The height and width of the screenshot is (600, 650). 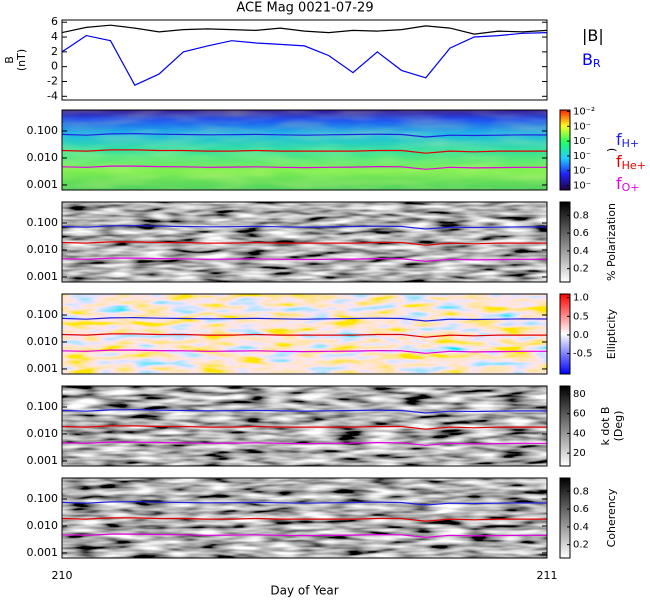 I want to click on colorbar-label: Coherency, so click(x=611, y=517).